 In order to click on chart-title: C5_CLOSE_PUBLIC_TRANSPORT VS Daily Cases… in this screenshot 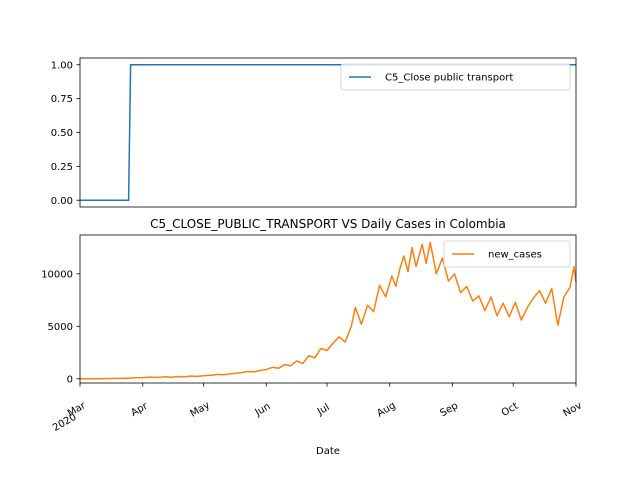, I will do `click(328, 224)`.